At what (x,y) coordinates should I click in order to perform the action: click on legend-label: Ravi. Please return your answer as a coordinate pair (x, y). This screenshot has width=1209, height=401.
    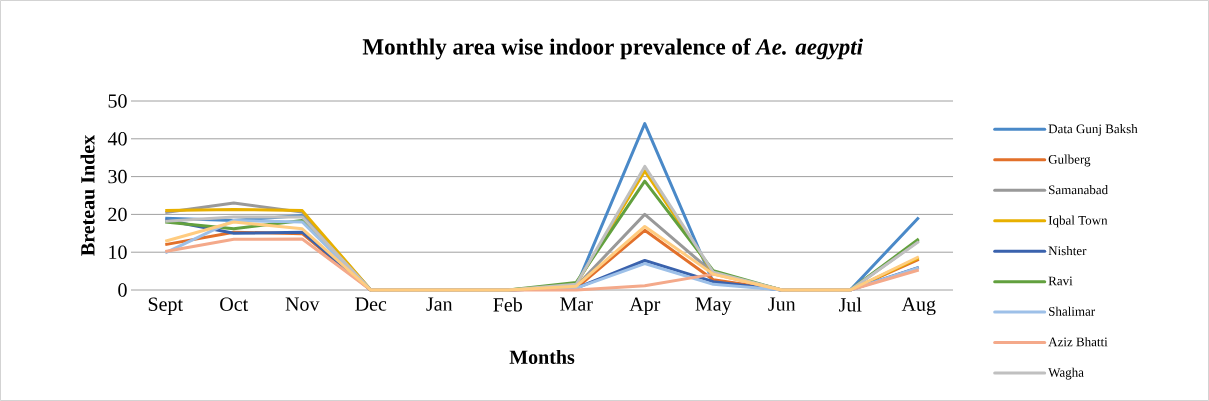
    Looking at the image, I should click on (1060, 281).